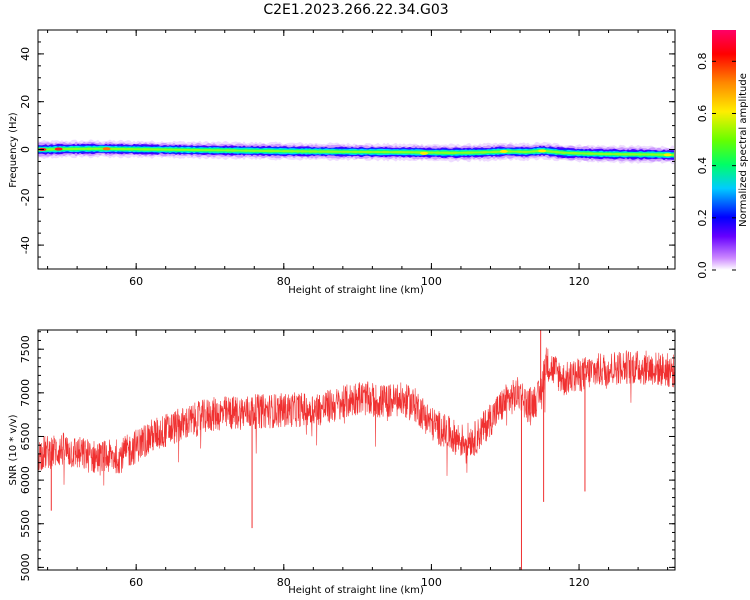 This screenshot has height=600, width=750. I want to click on snr-xtick-label: 100, so click(431, 582).